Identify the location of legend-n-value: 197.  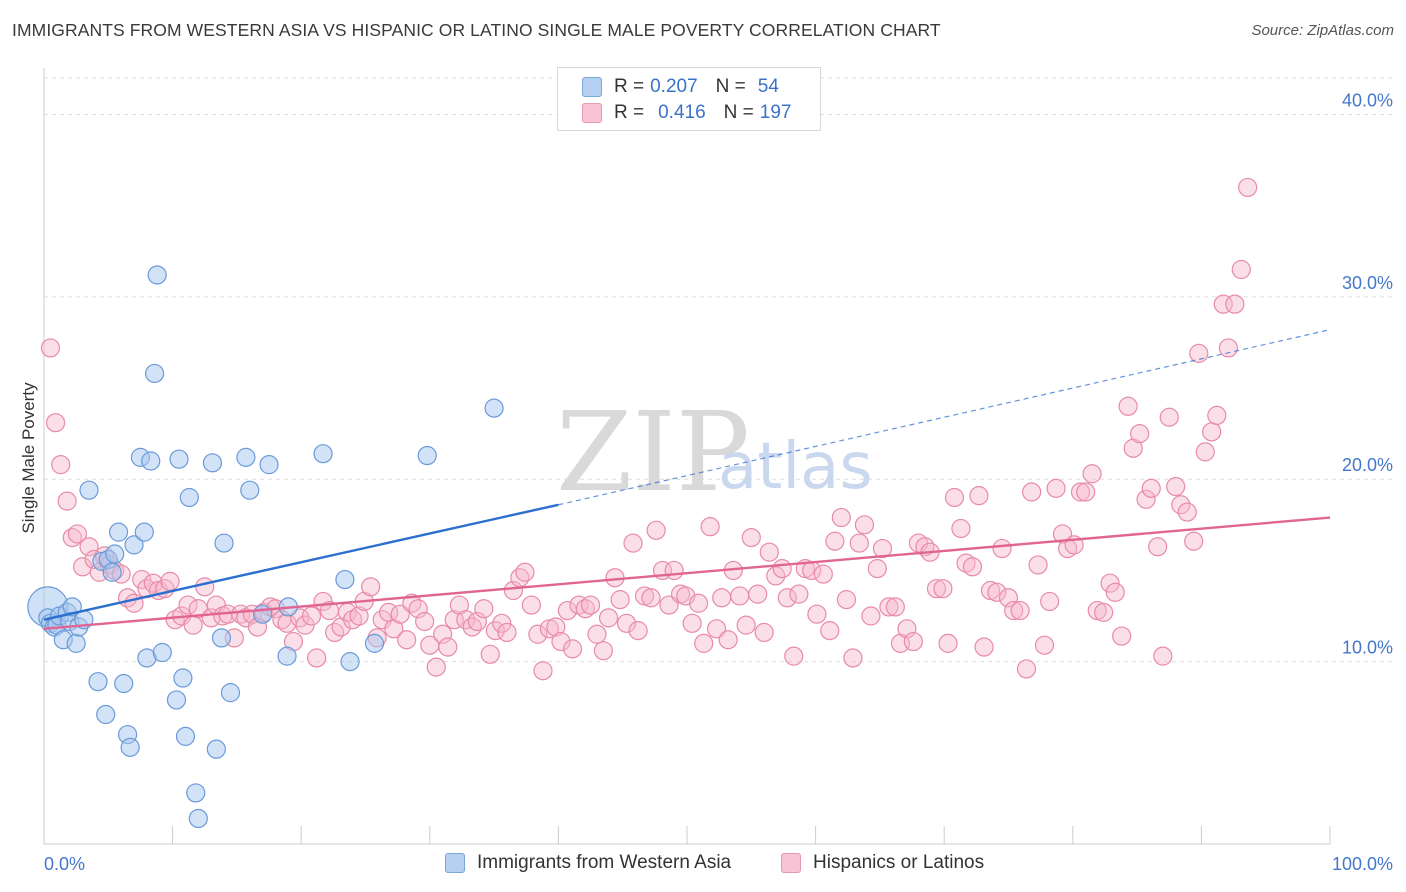
(775, 112).